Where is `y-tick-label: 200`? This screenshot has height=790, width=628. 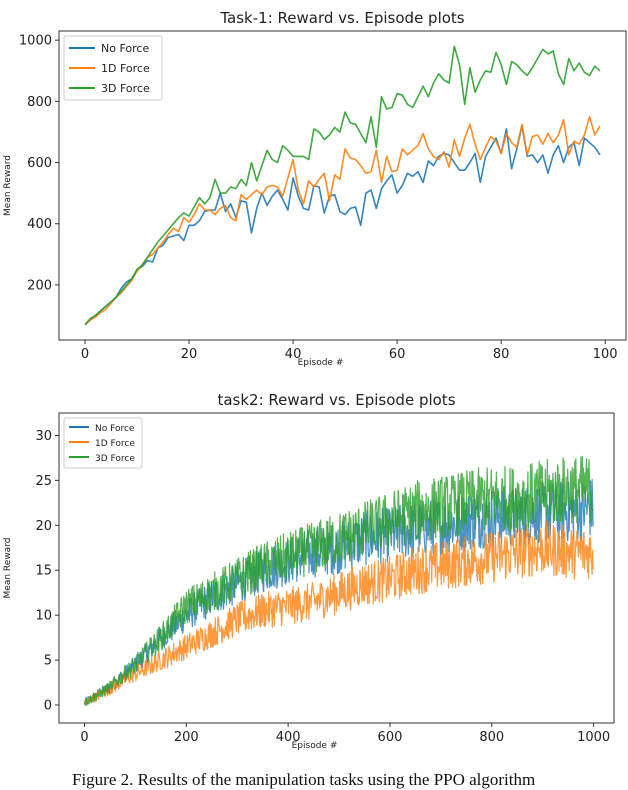
y-tick-label: 200 is located at coordinates (39, 285).